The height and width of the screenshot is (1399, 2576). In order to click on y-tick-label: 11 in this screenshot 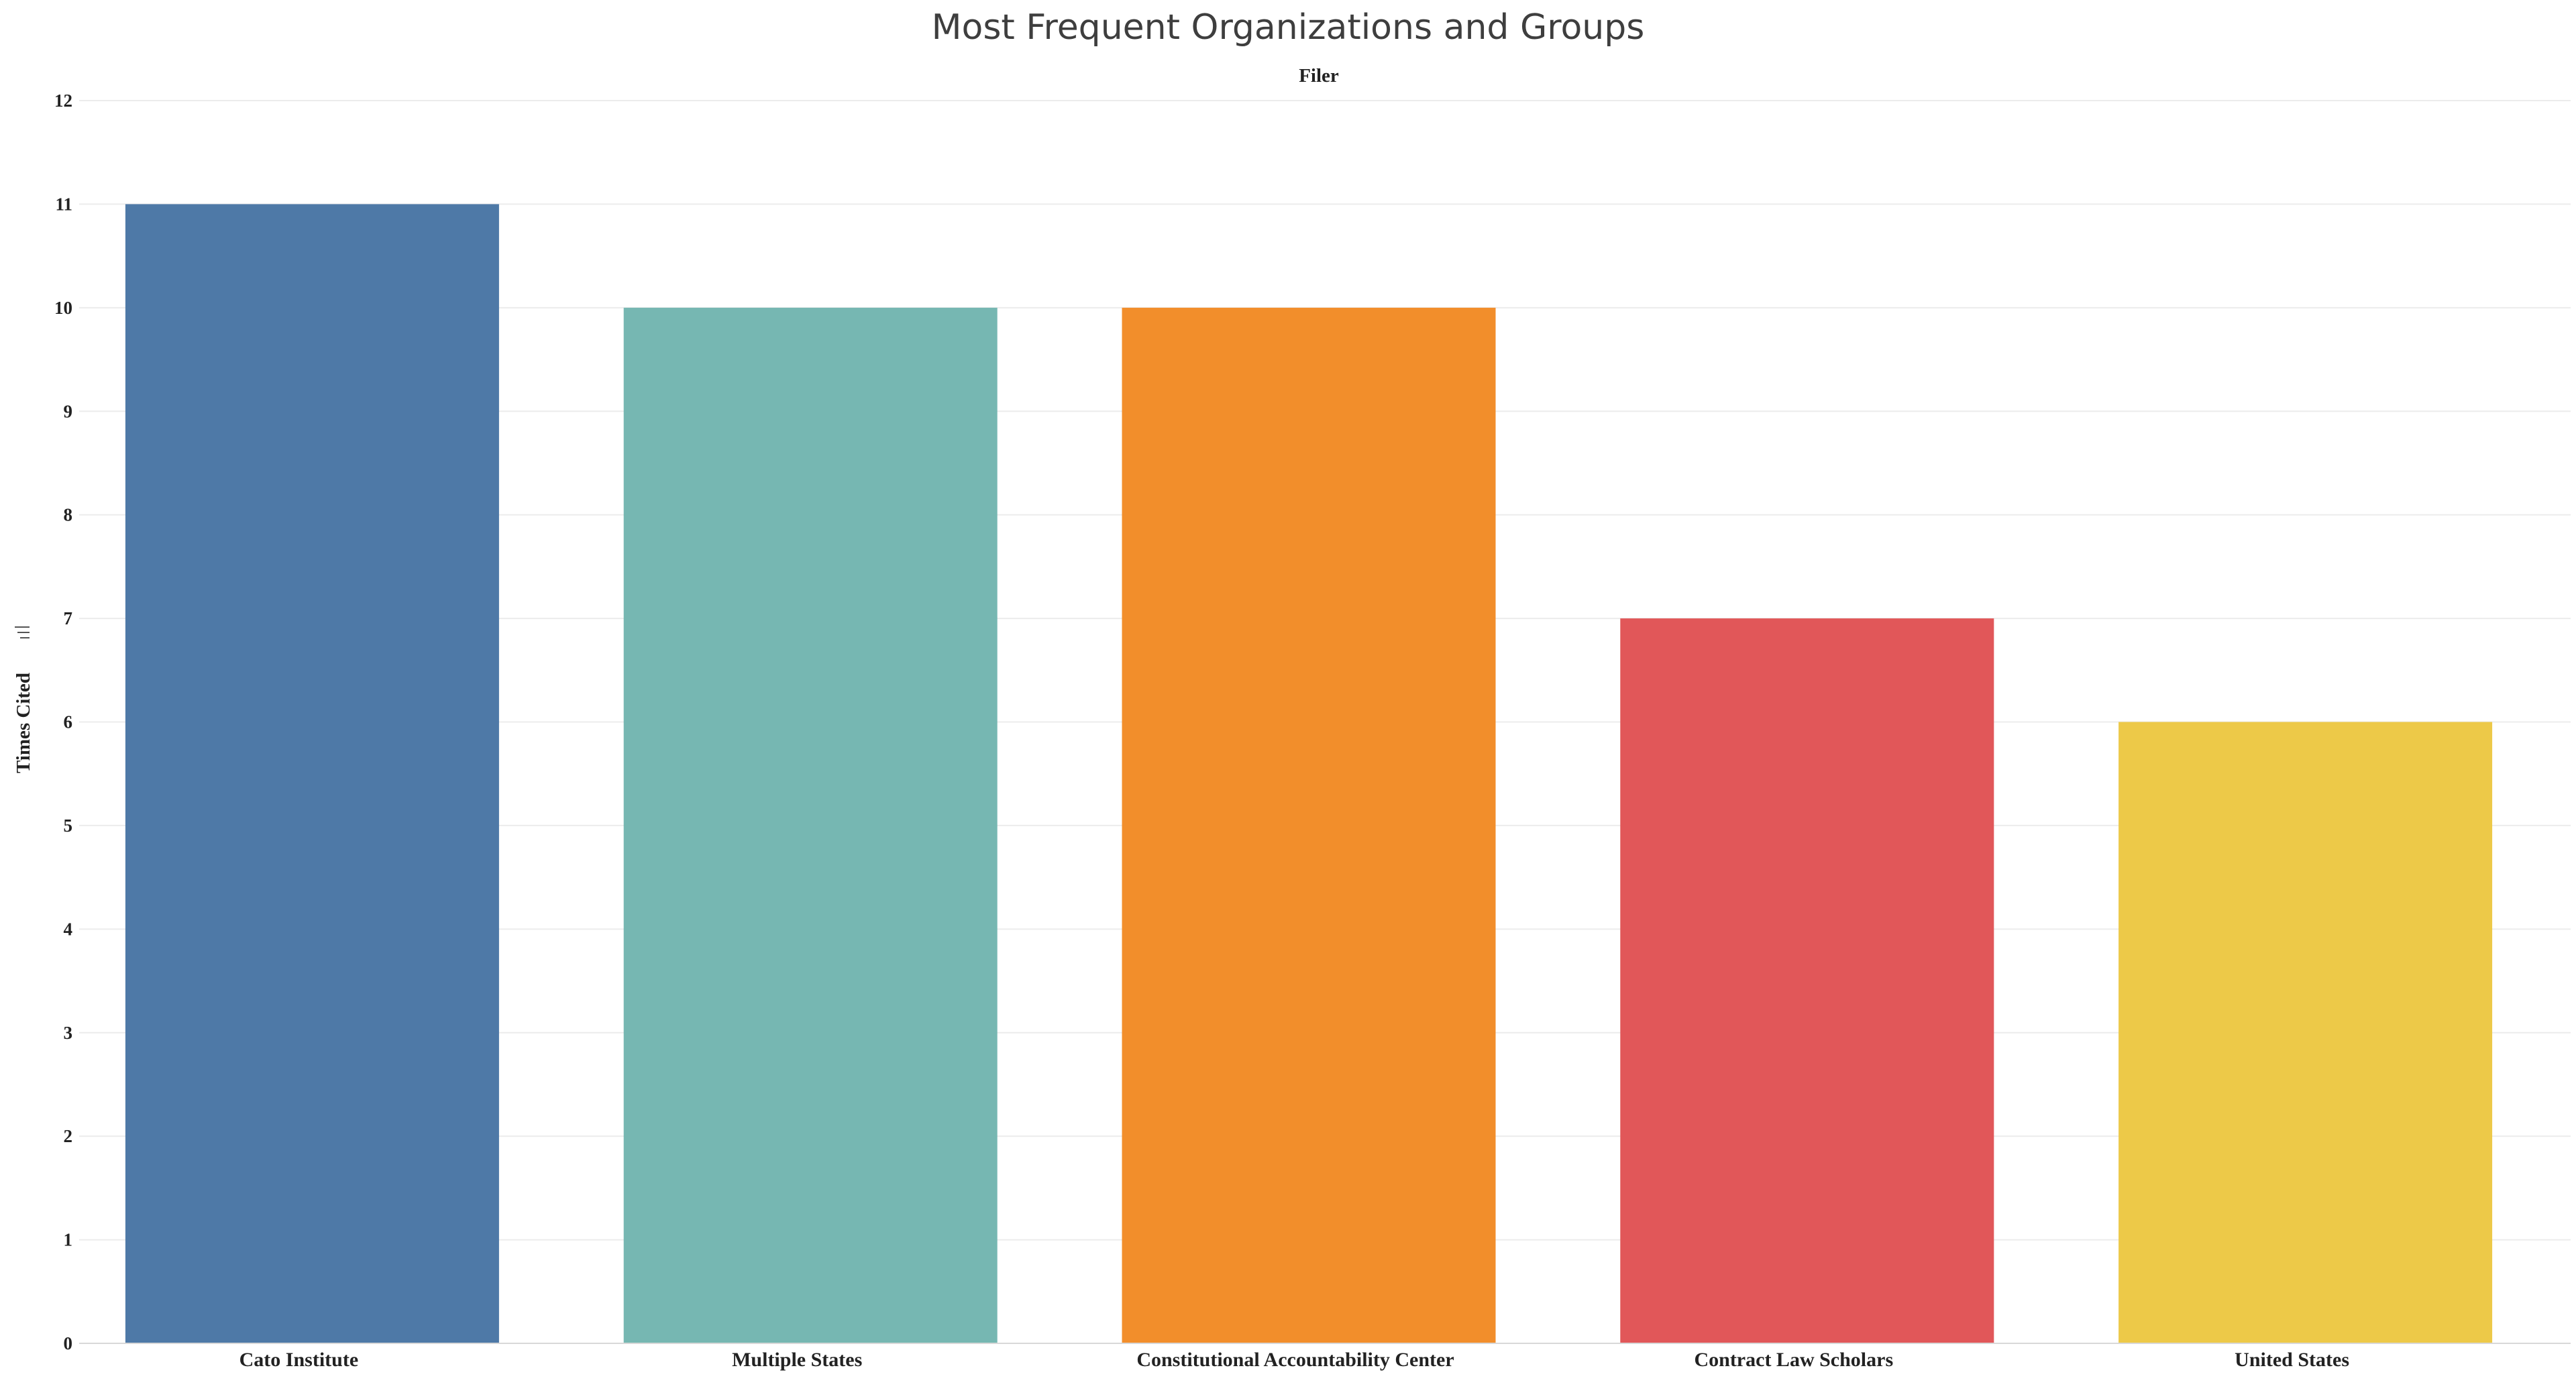, I will do `click(63, 204)`.